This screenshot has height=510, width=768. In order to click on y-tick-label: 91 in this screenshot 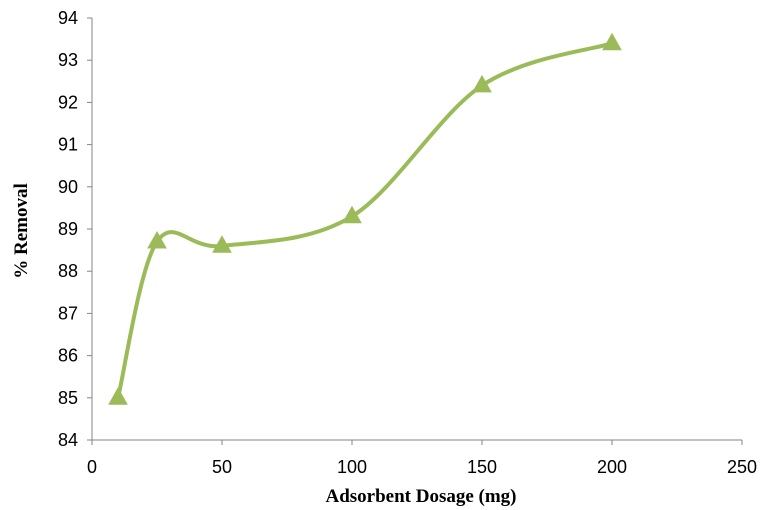, I will do `click(68, 145)`.